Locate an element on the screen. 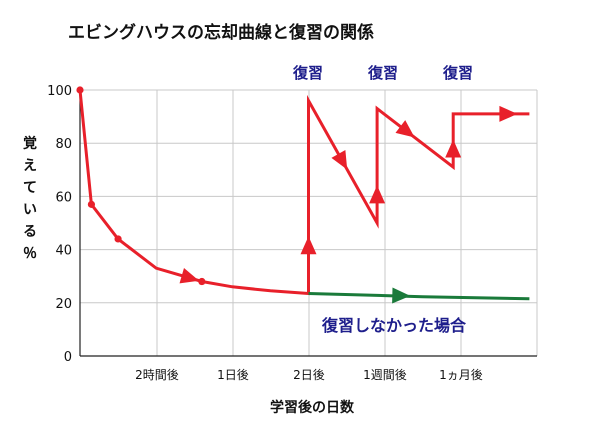  x-axis-label: 学習後の日数 is located at coordinates (312, 407).